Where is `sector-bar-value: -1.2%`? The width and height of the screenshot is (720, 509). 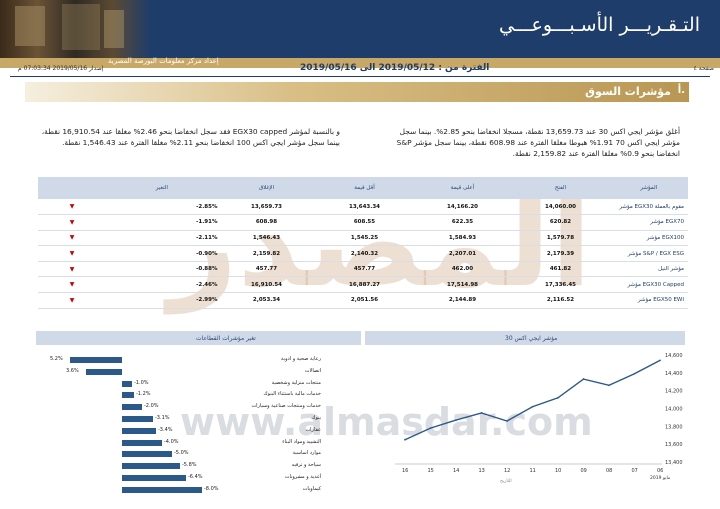 sector-bar-value: -1.2% is located at coordinates (143, 394).